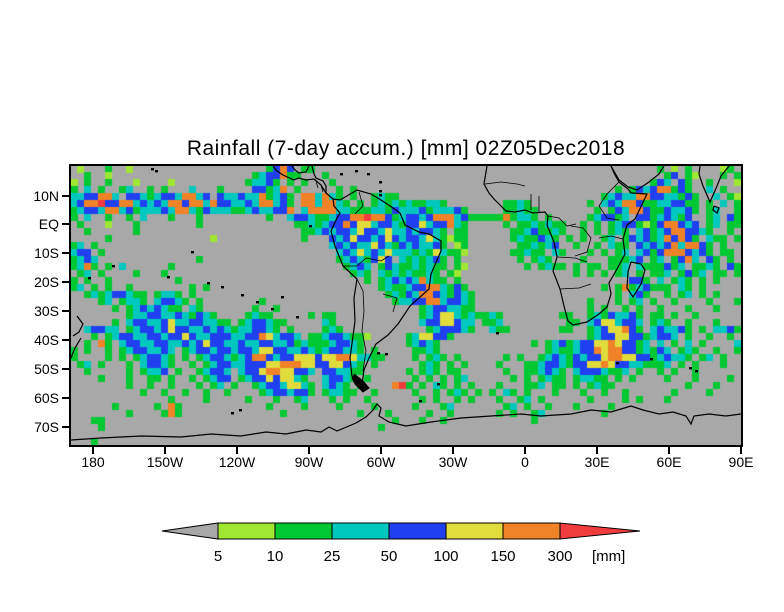 This screenshot has height=612, width=784. What do you see at coordinates (165, 462) in the screenshot?
I see `lon-tick-label: 150W` at bounding box center [165, 462].